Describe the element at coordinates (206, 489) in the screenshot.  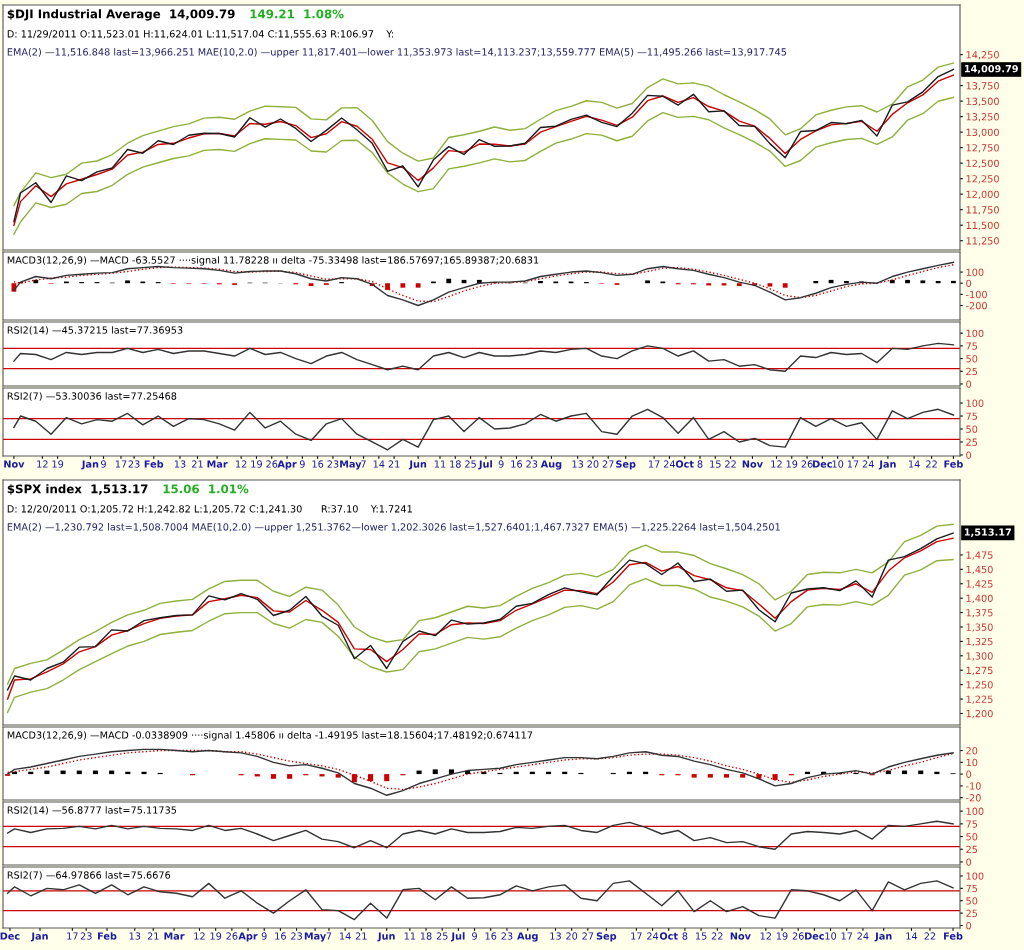
I see `chart-subtitle: 15.06 1.01%` at that location.